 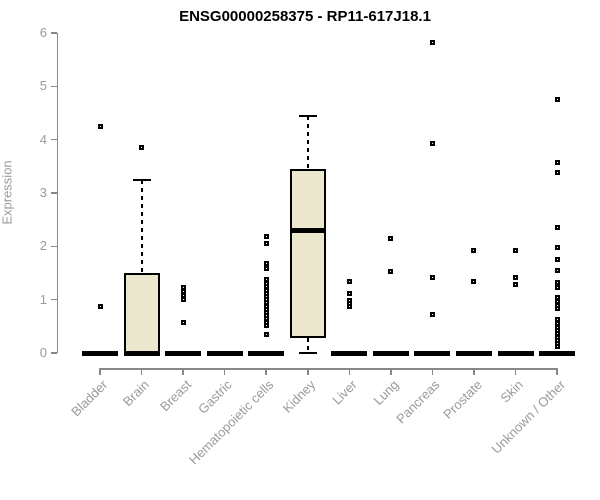 I want to click on x-tick-label-text: Unknown / Other, so click(x=528, y=417).